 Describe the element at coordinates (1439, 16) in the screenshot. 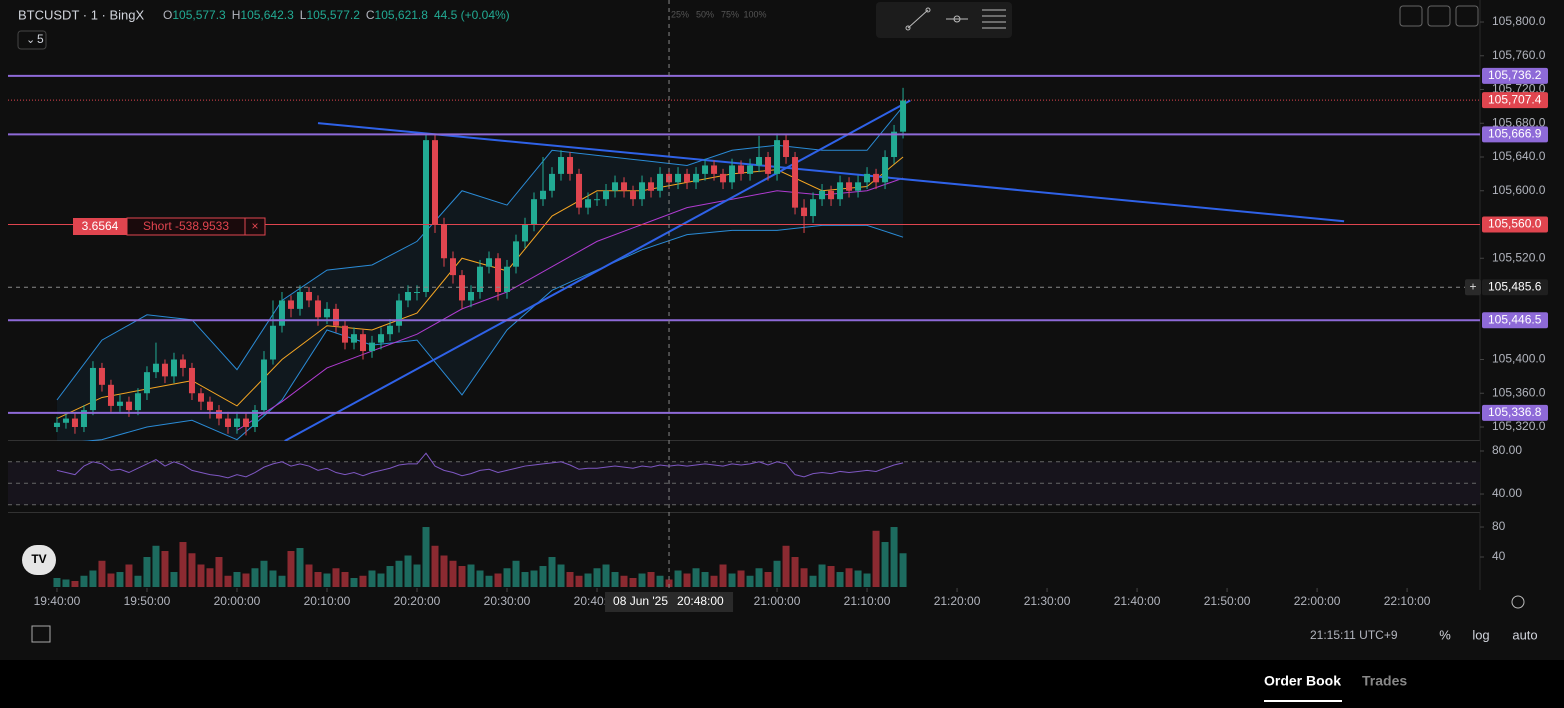

I see `window-controls` at that location.